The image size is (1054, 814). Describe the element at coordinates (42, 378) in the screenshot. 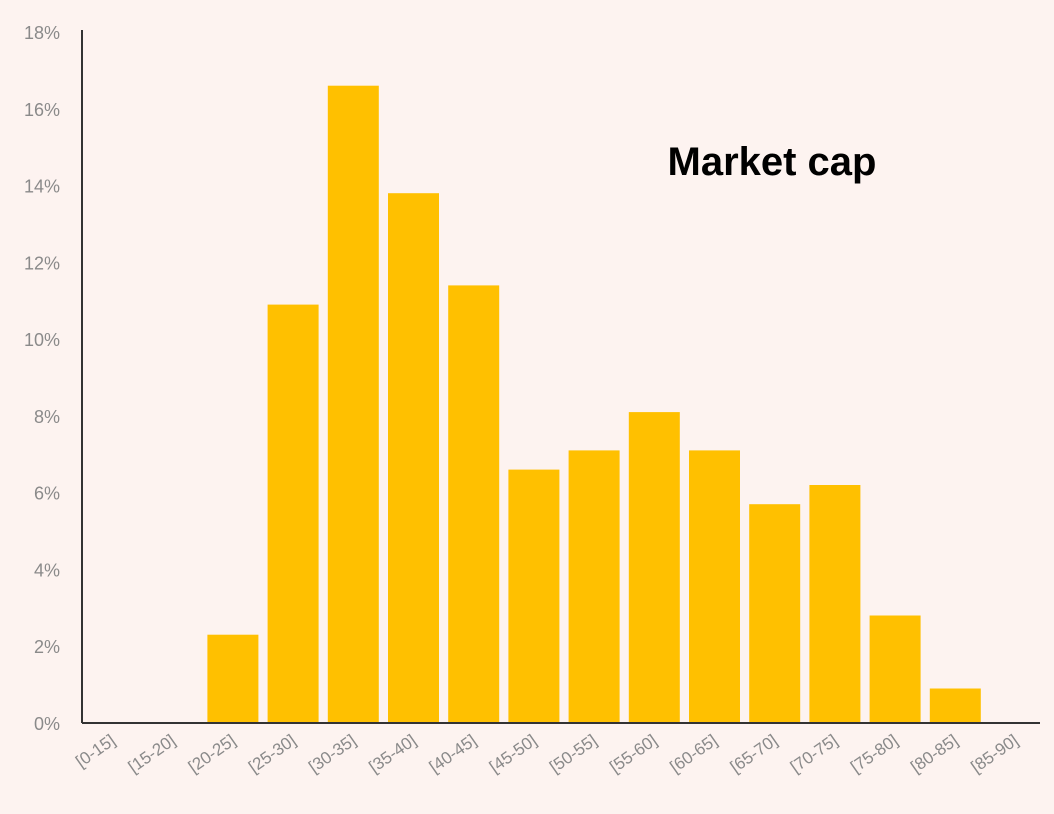

I see `y-axis-ticks: 0% 2% 4% 6% 8% 10% 12% 14% 16% 18%` at that location.